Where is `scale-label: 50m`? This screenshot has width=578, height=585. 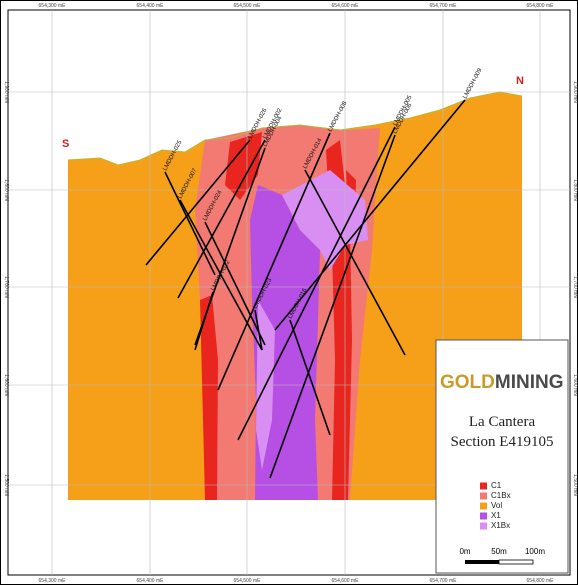
scale-label: 50m is located at coordinates (499, 551).